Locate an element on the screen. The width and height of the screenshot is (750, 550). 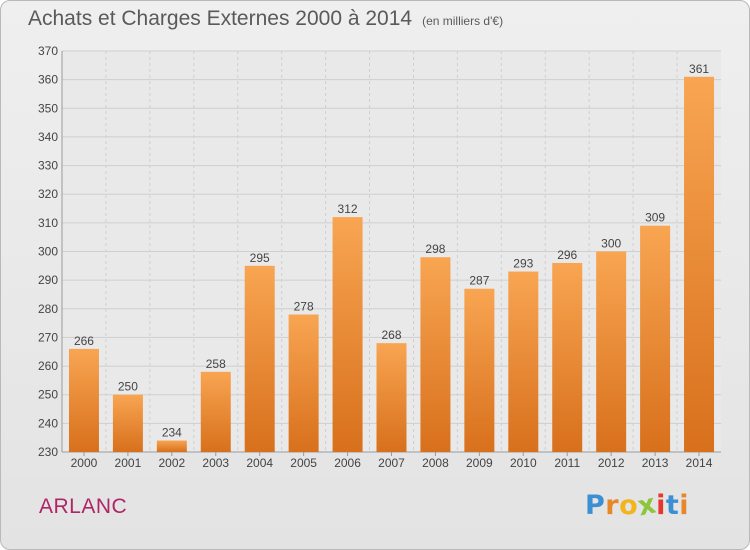
data-label-2012: 300 is located at coordinates (611, 244).